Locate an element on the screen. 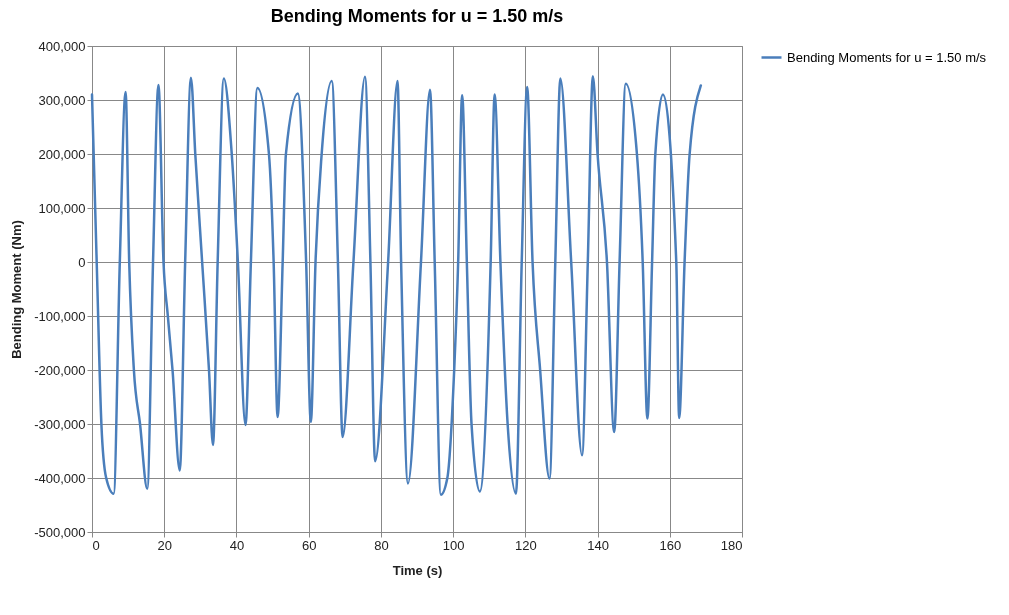  legend-label: Bending Moments for u = 1.50 m/s is located at coordinates (887, 57).